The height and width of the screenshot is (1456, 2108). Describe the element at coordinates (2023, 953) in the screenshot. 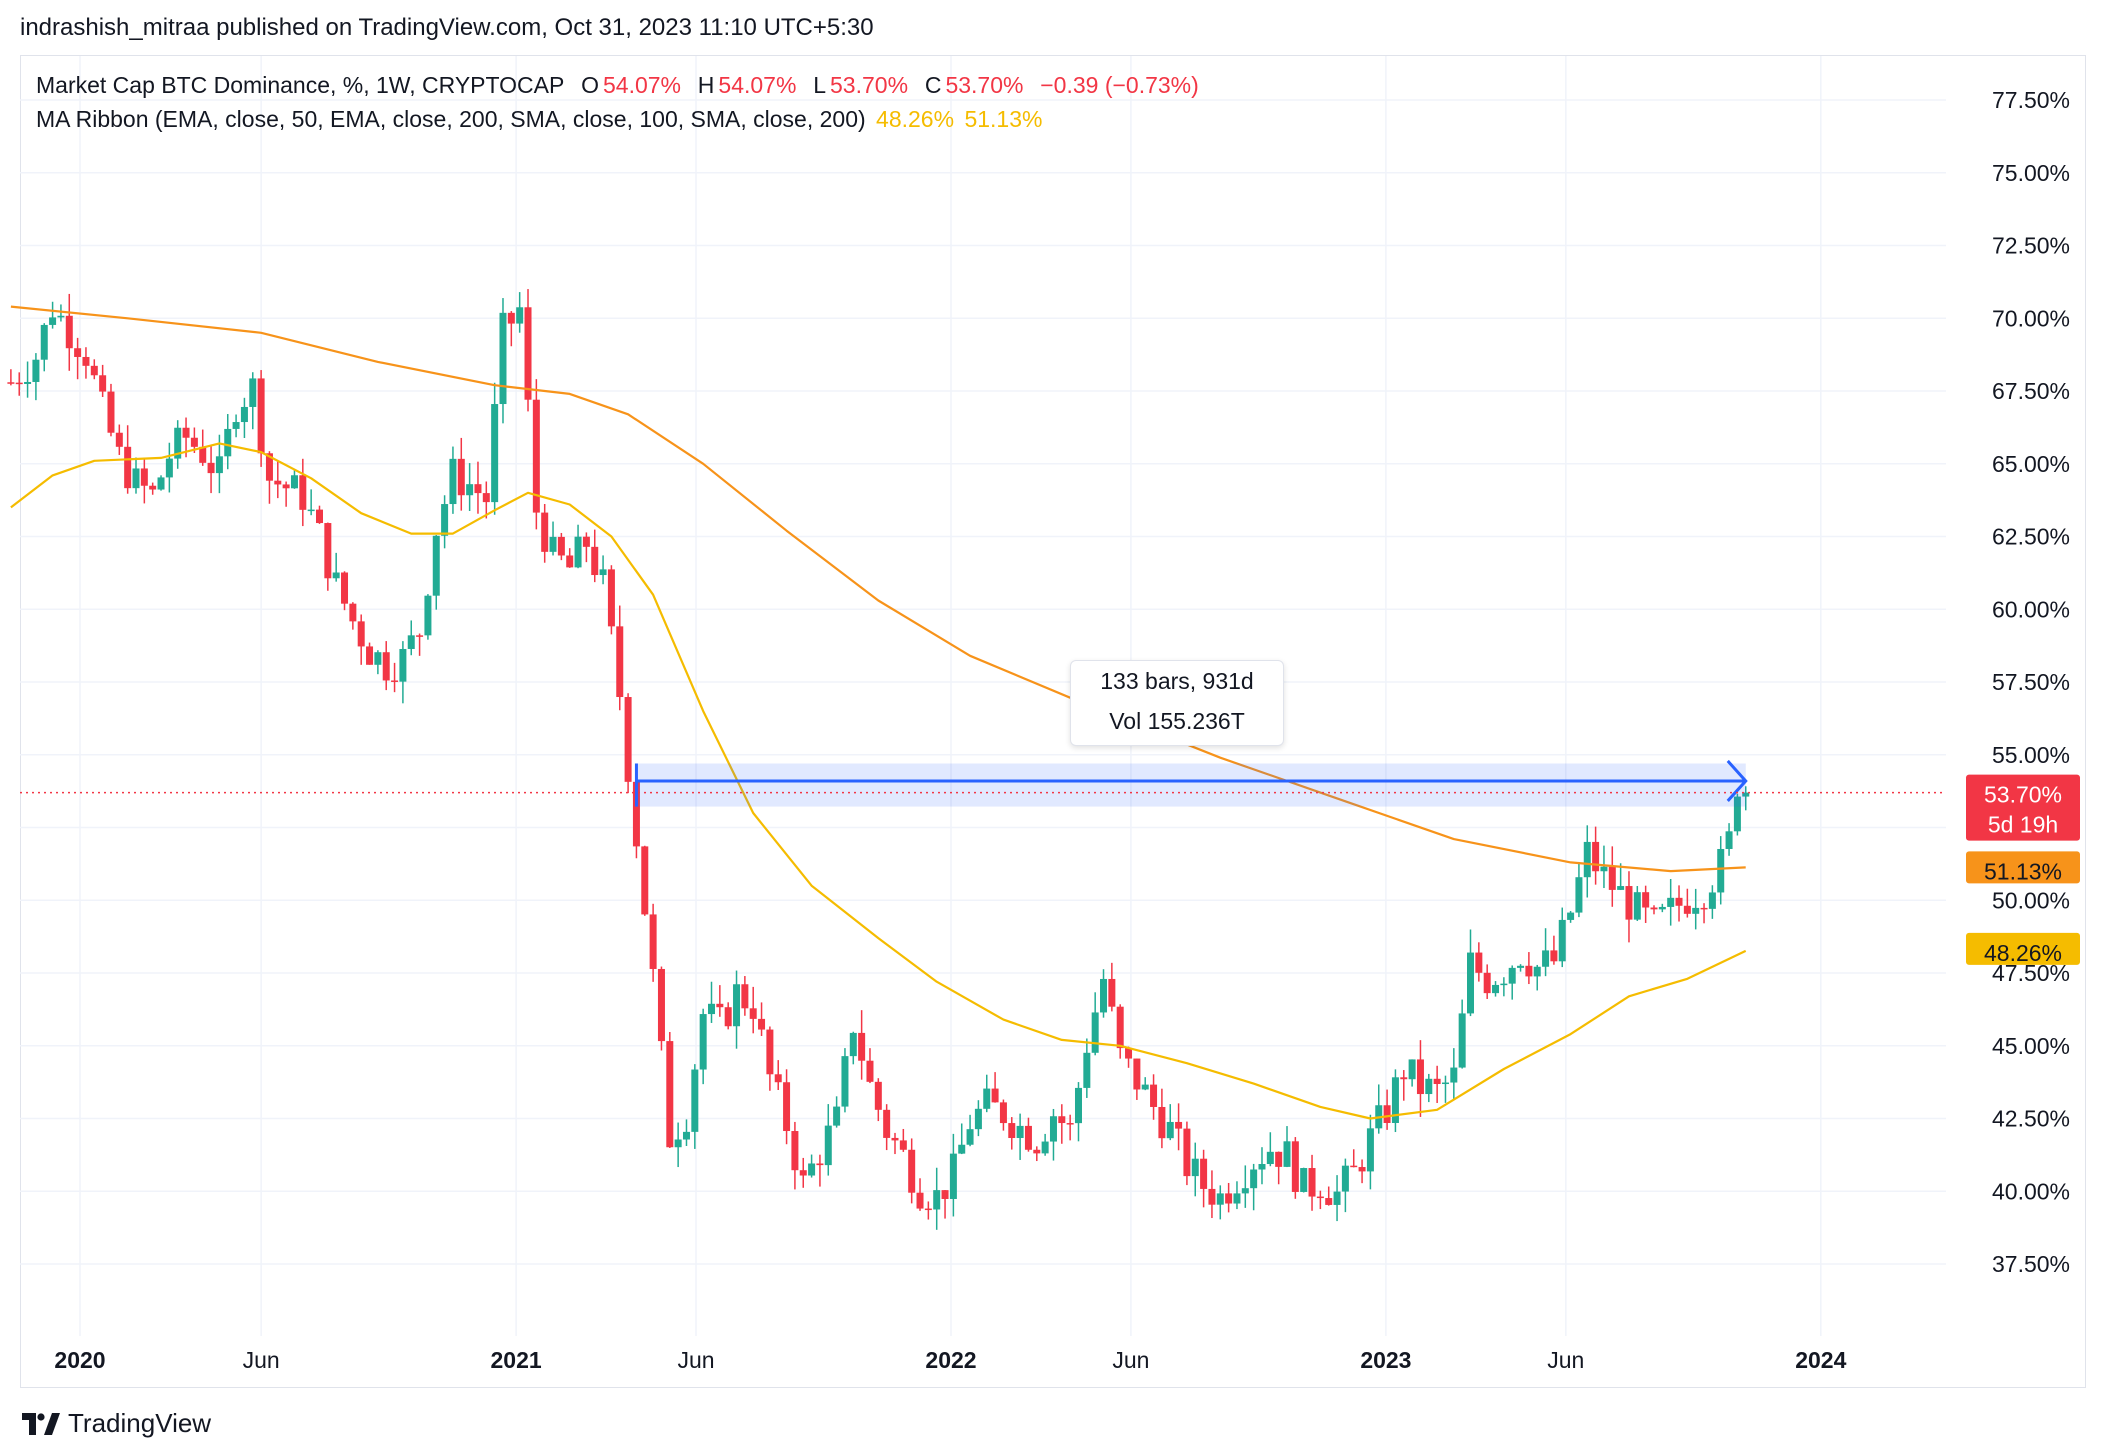

I see `badge-text: 48.26%` at that location.